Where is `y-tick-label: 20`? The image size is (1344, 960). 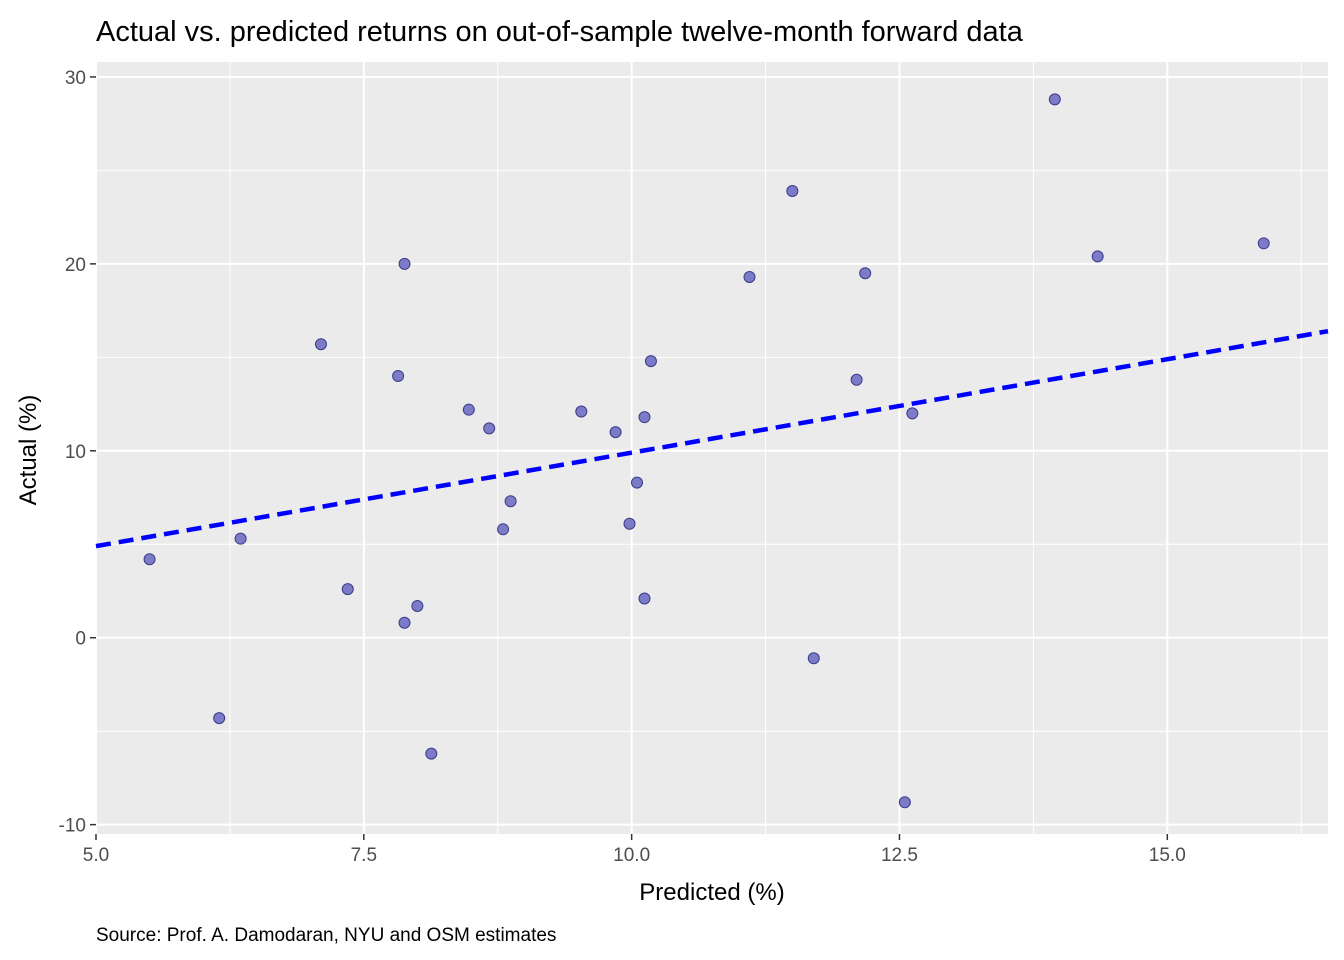 y-tick-label: 20 is located at coordinates (75, 265).